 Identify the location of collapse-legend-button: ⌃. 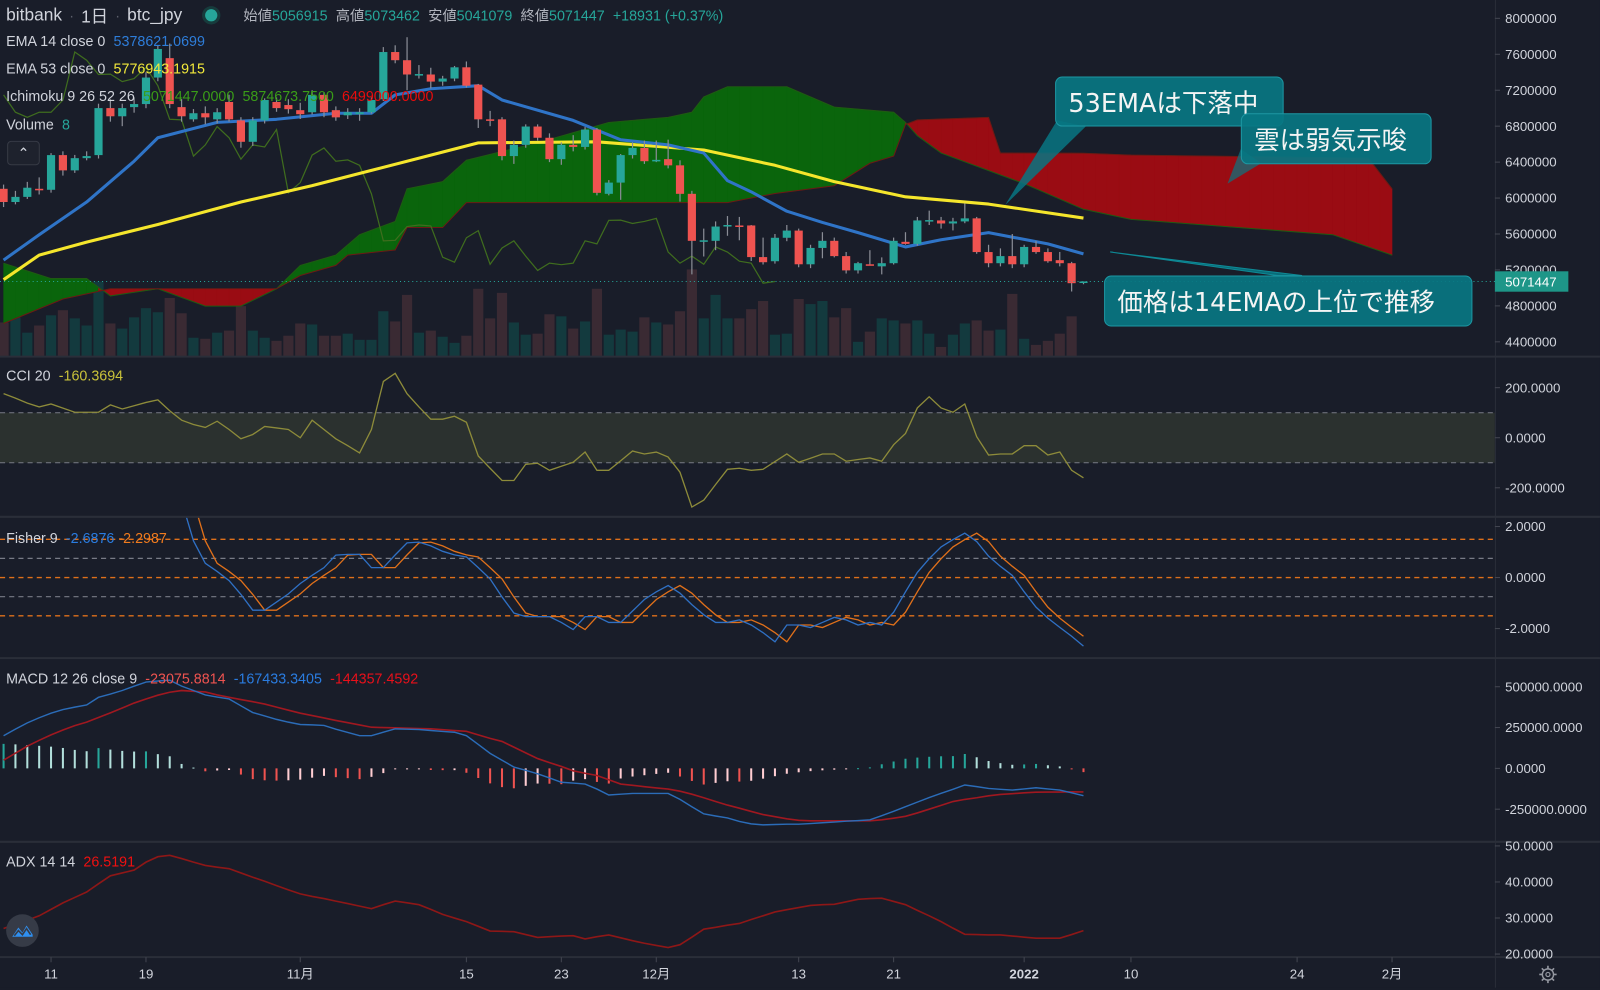
(23, 153).